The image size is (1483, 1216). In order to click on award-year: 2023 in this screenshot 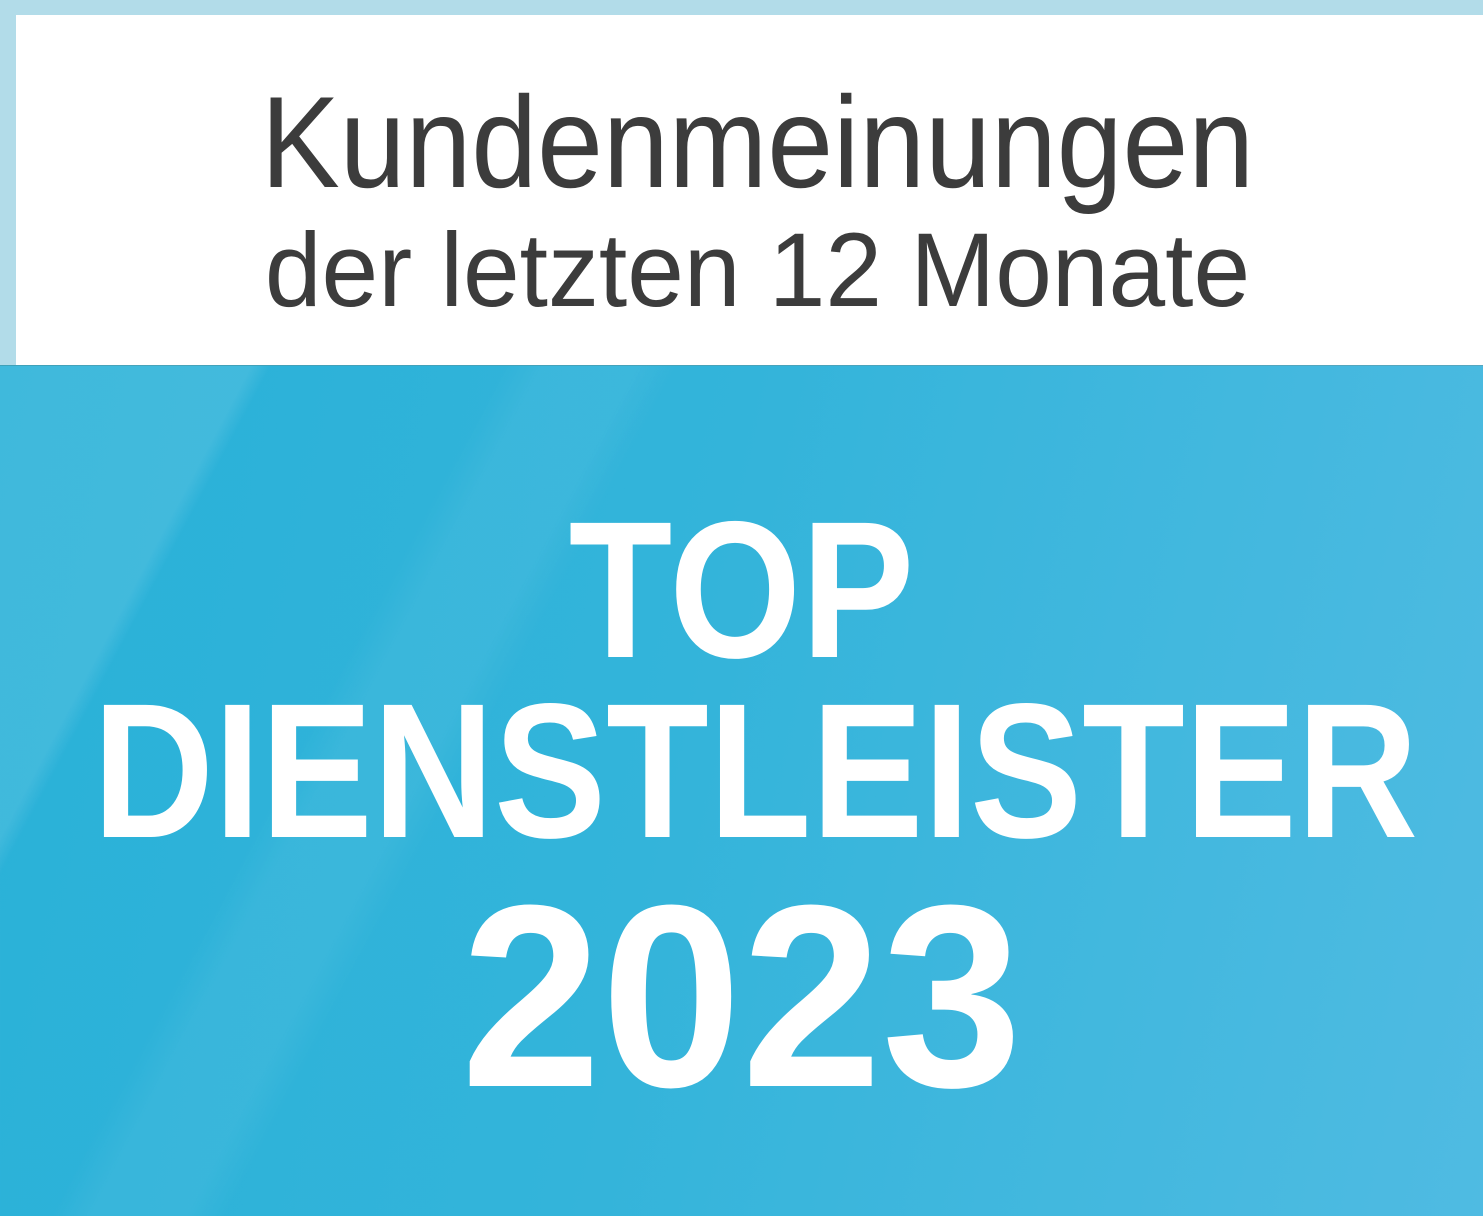, I will do `click(741, 997)`.